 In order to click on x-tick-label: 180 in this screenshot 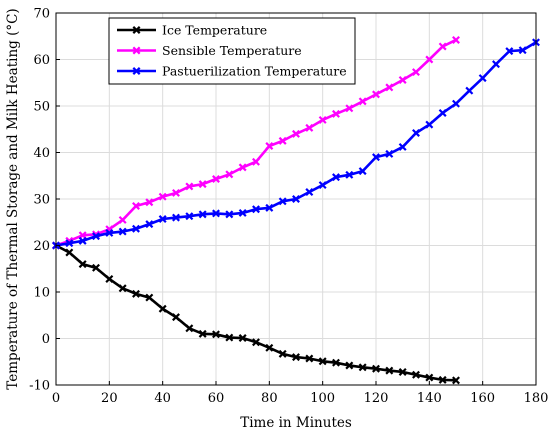, I will do `click(536, 398)`.